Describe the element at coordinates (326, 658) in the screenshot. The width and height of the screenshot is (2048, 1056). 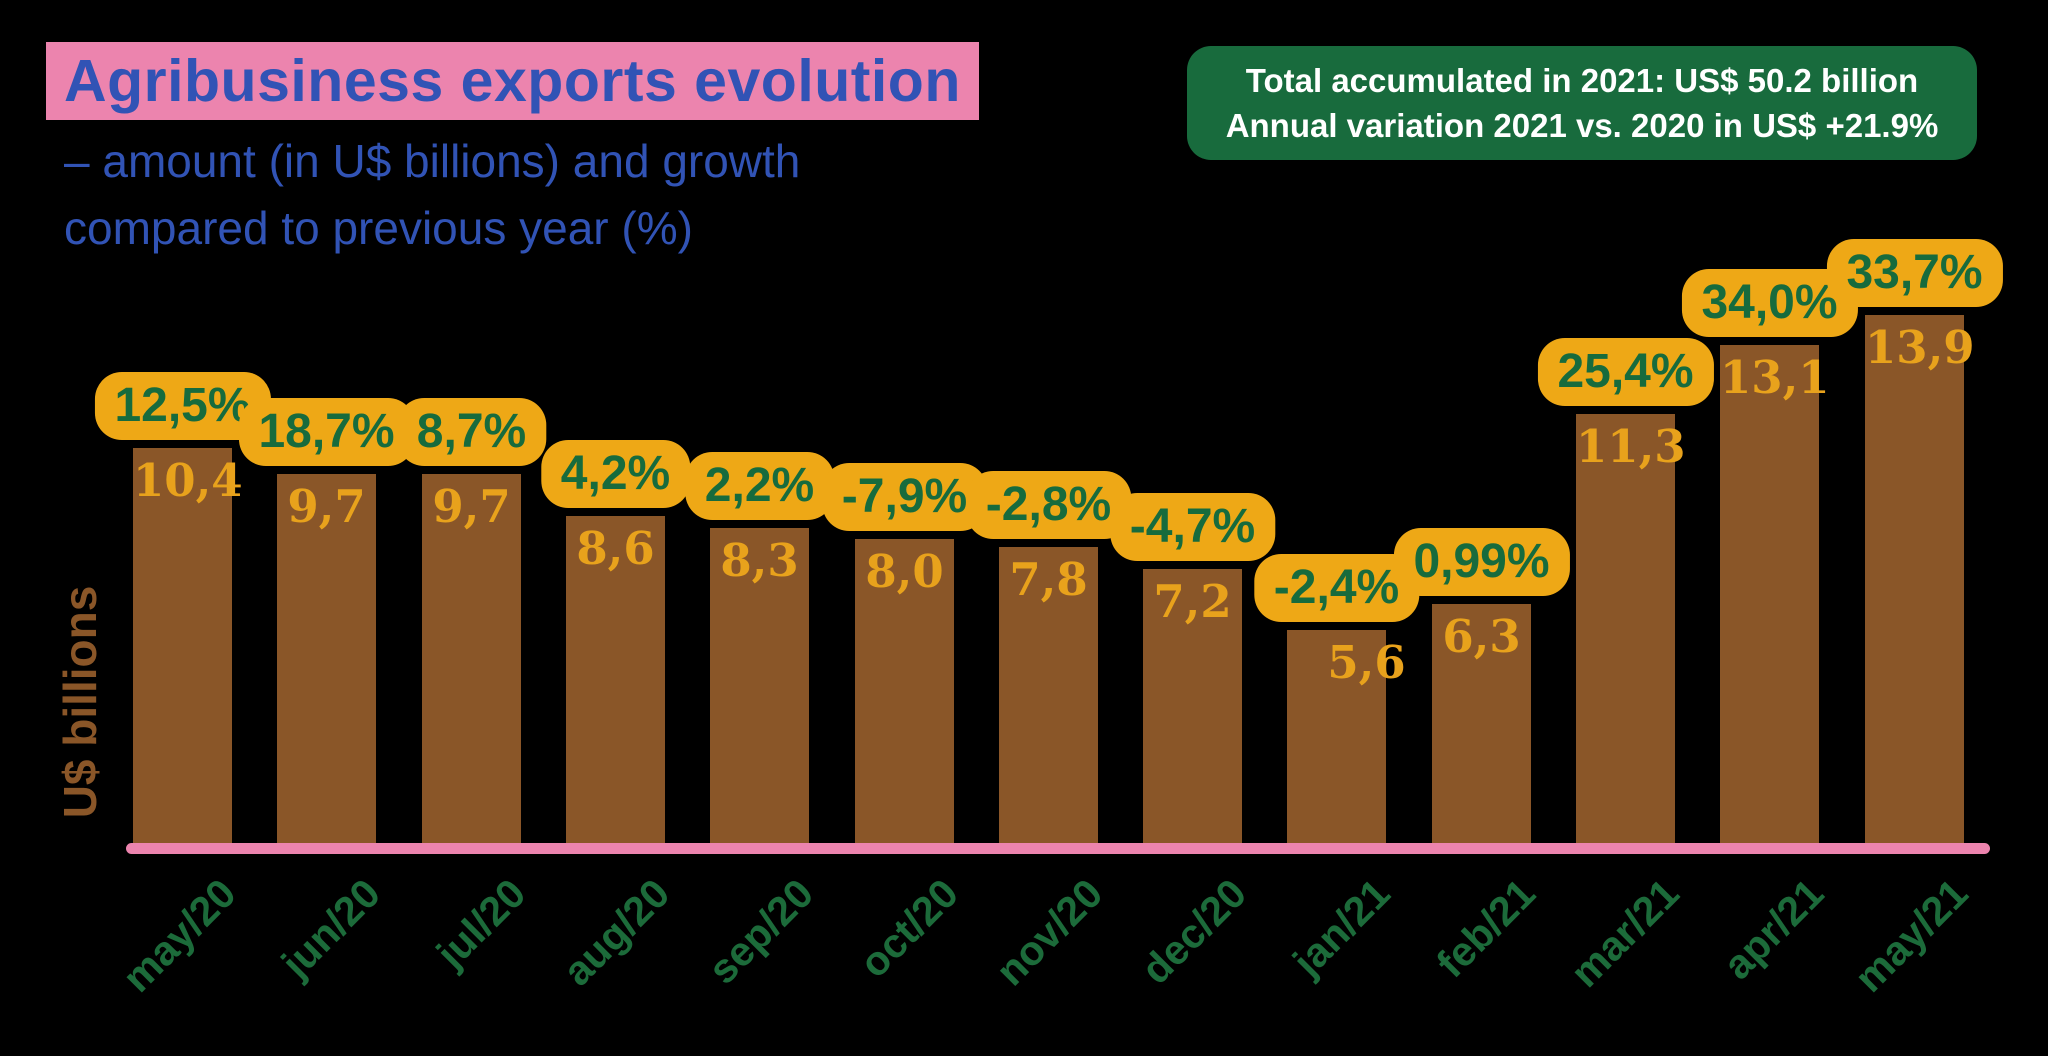
I see `bar-jun/20: 9,7` at that location.